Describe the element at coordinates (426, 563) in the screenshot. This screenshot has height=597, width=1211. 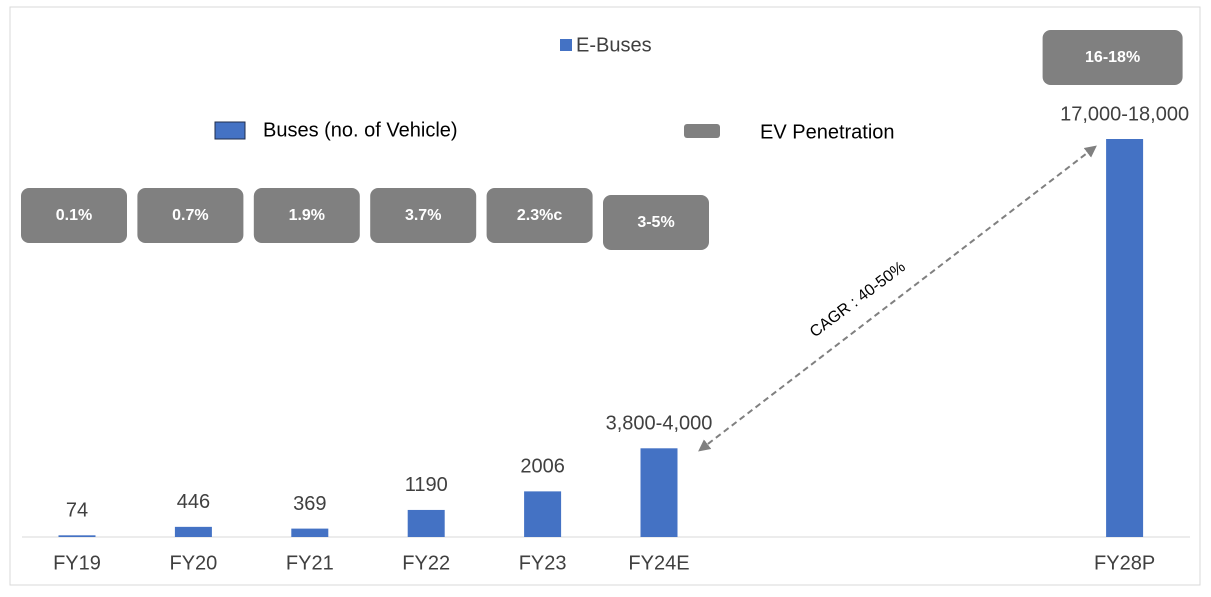
I see `x-tick-label: FY22` at that location.